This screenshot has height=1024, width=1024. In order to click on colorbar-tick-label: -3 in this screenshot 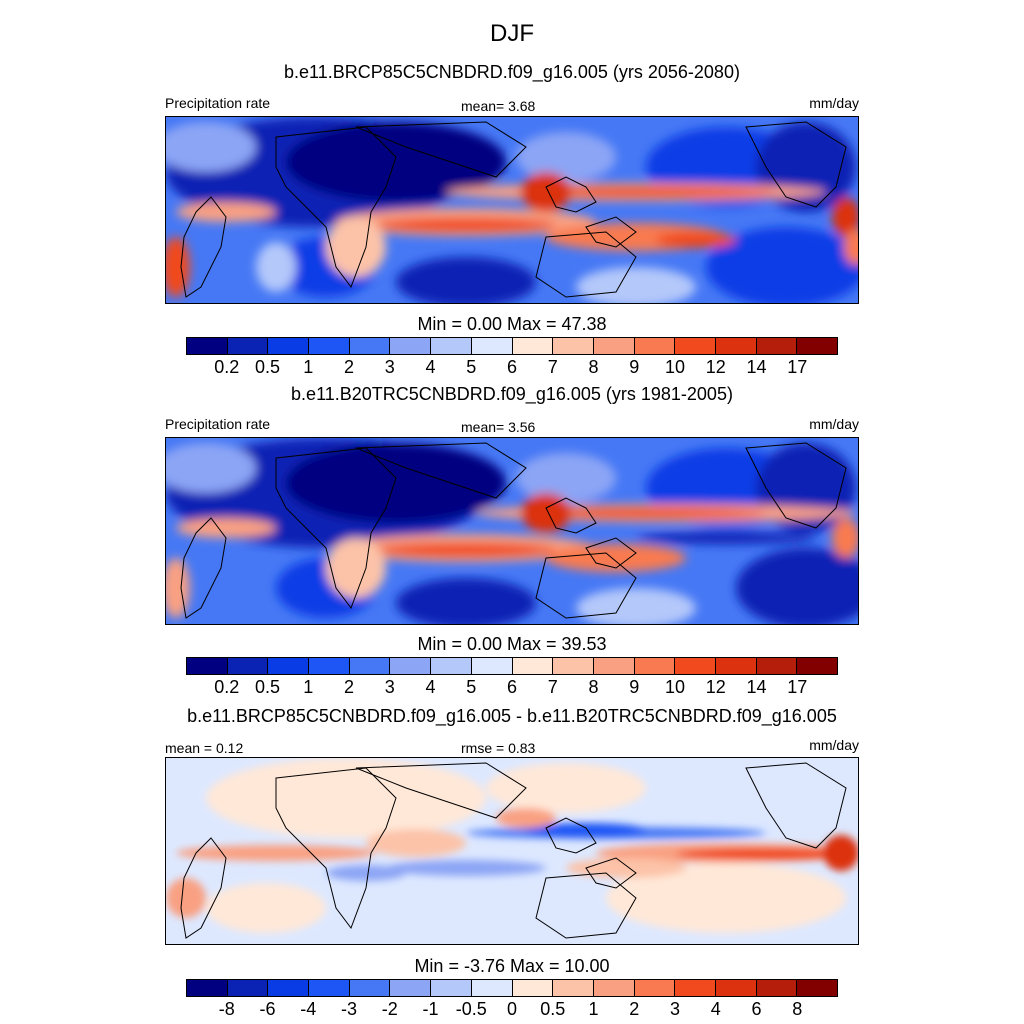, I will do `click(349, 1009)`.